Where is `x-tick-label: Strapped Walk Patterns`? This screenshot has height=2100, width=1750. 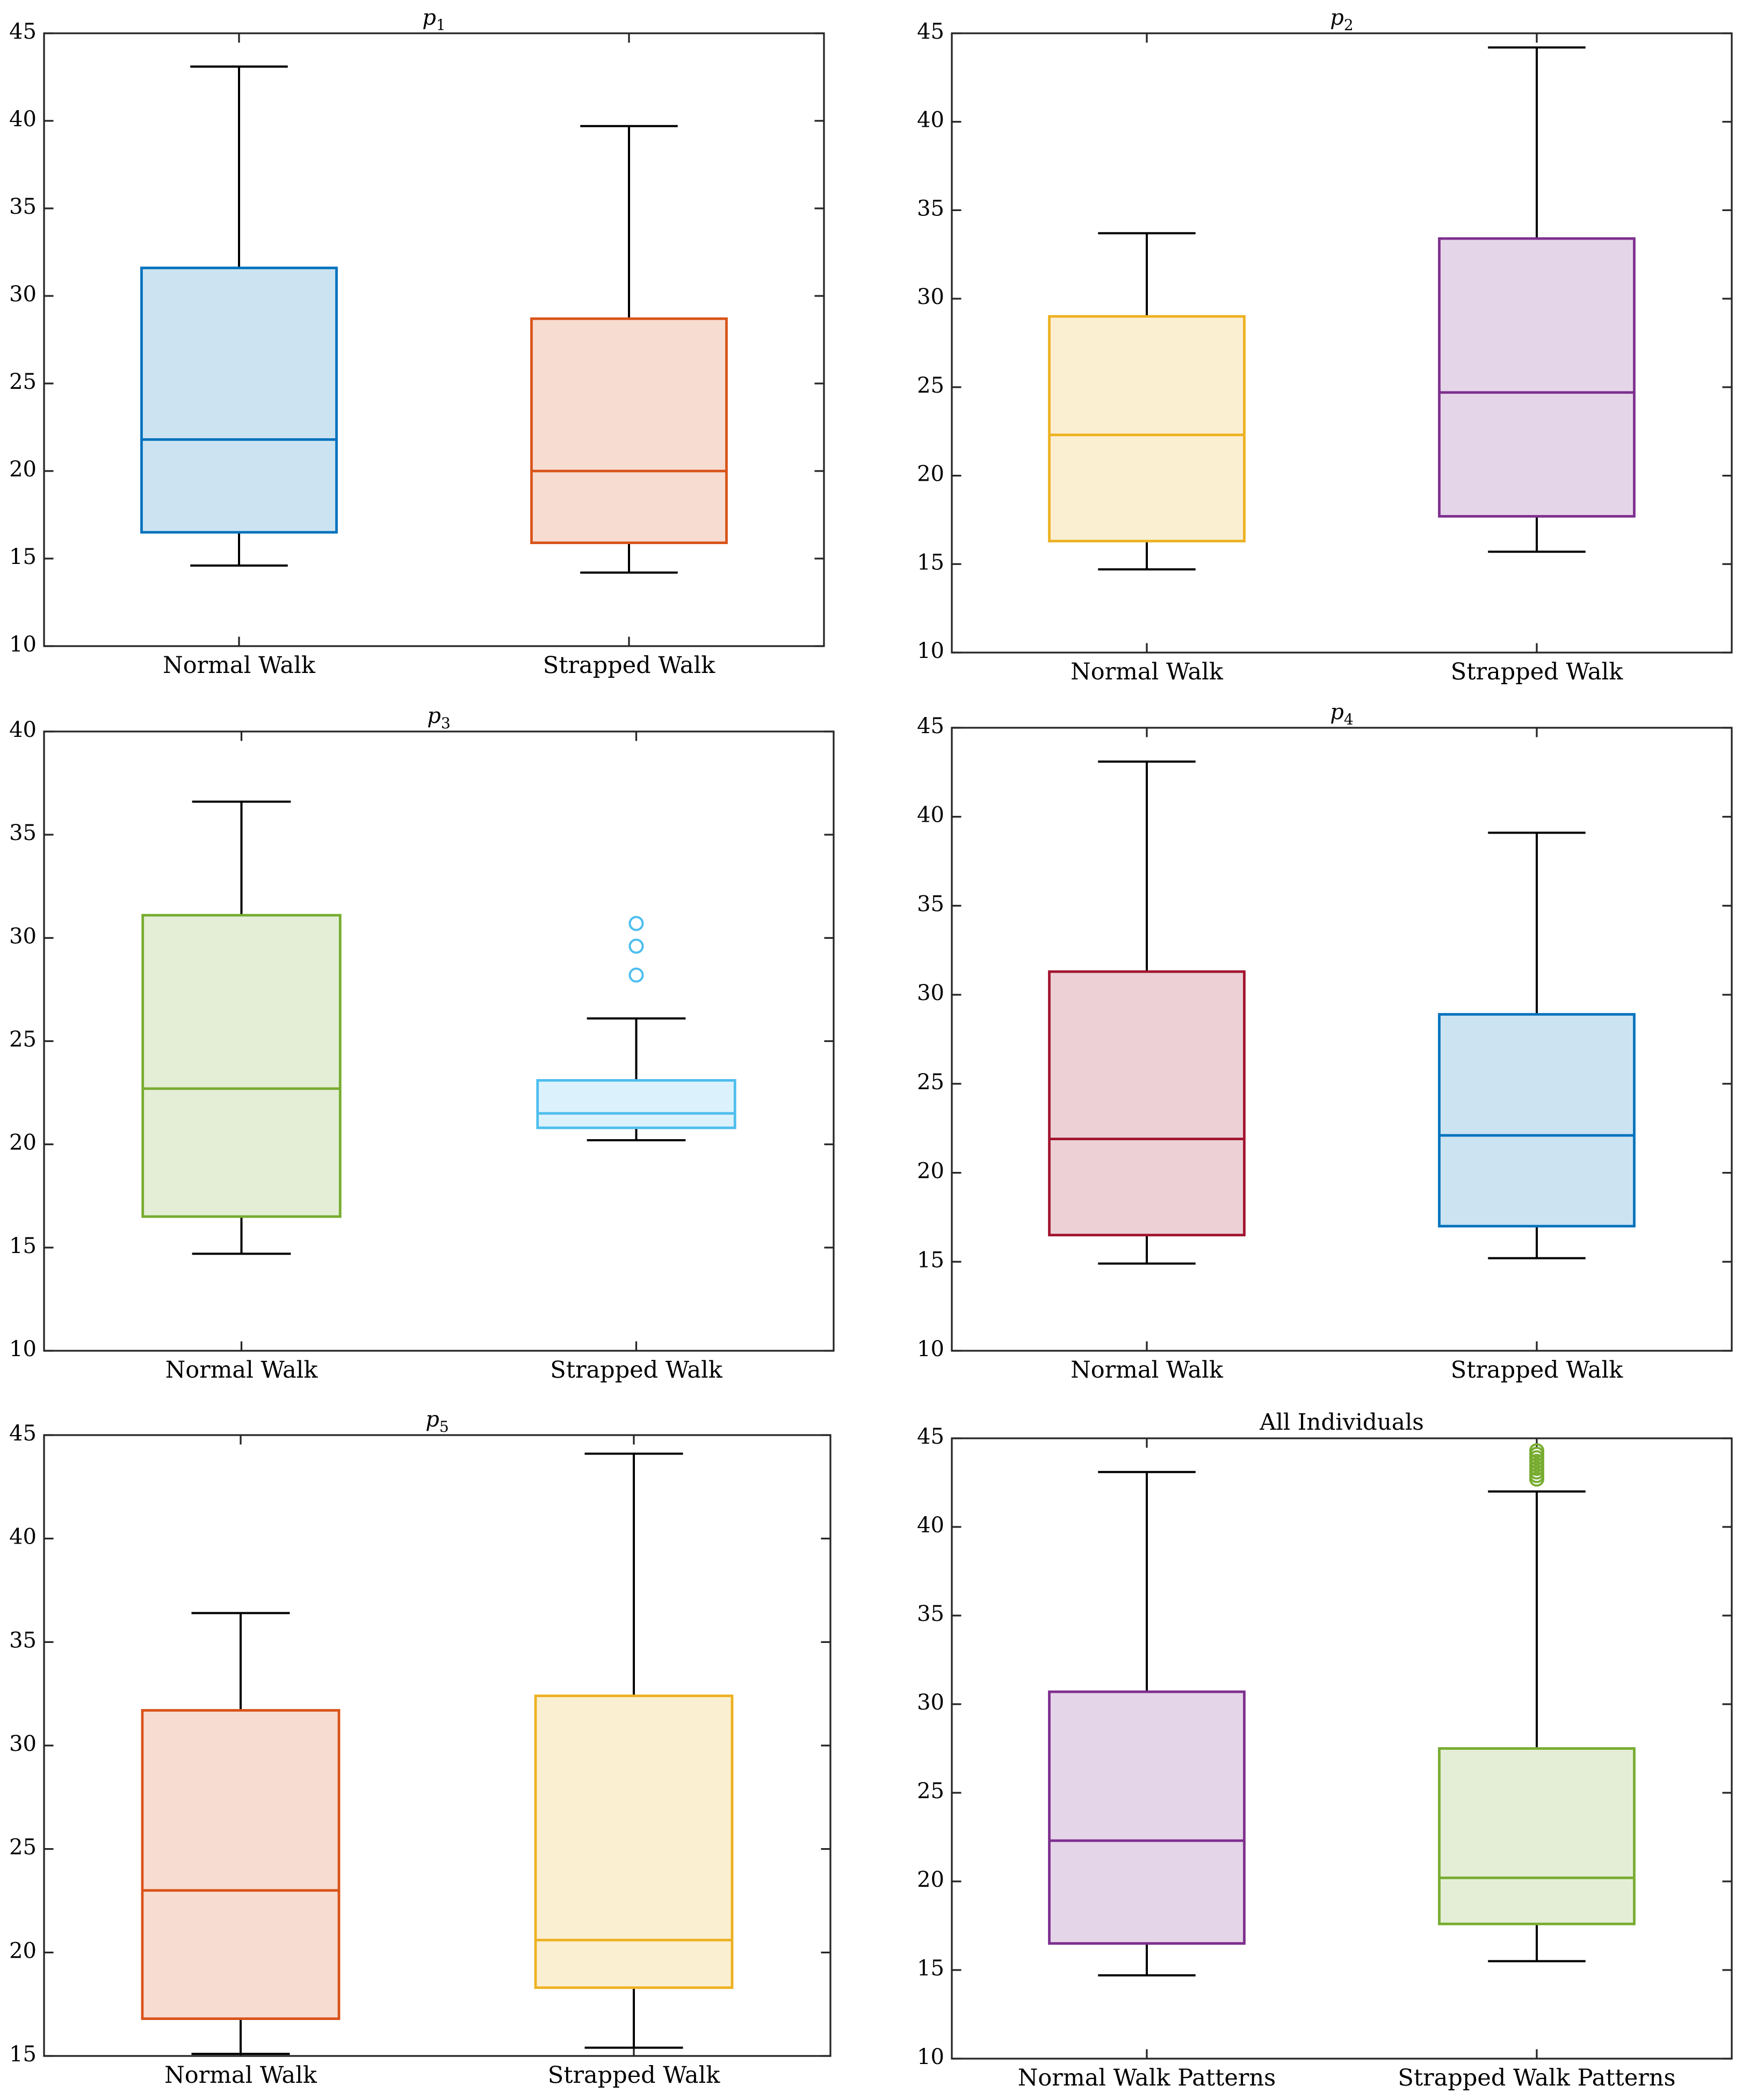
x-tick-label: Strapped Walk Patterns is located at coordinates (1536, 2078).